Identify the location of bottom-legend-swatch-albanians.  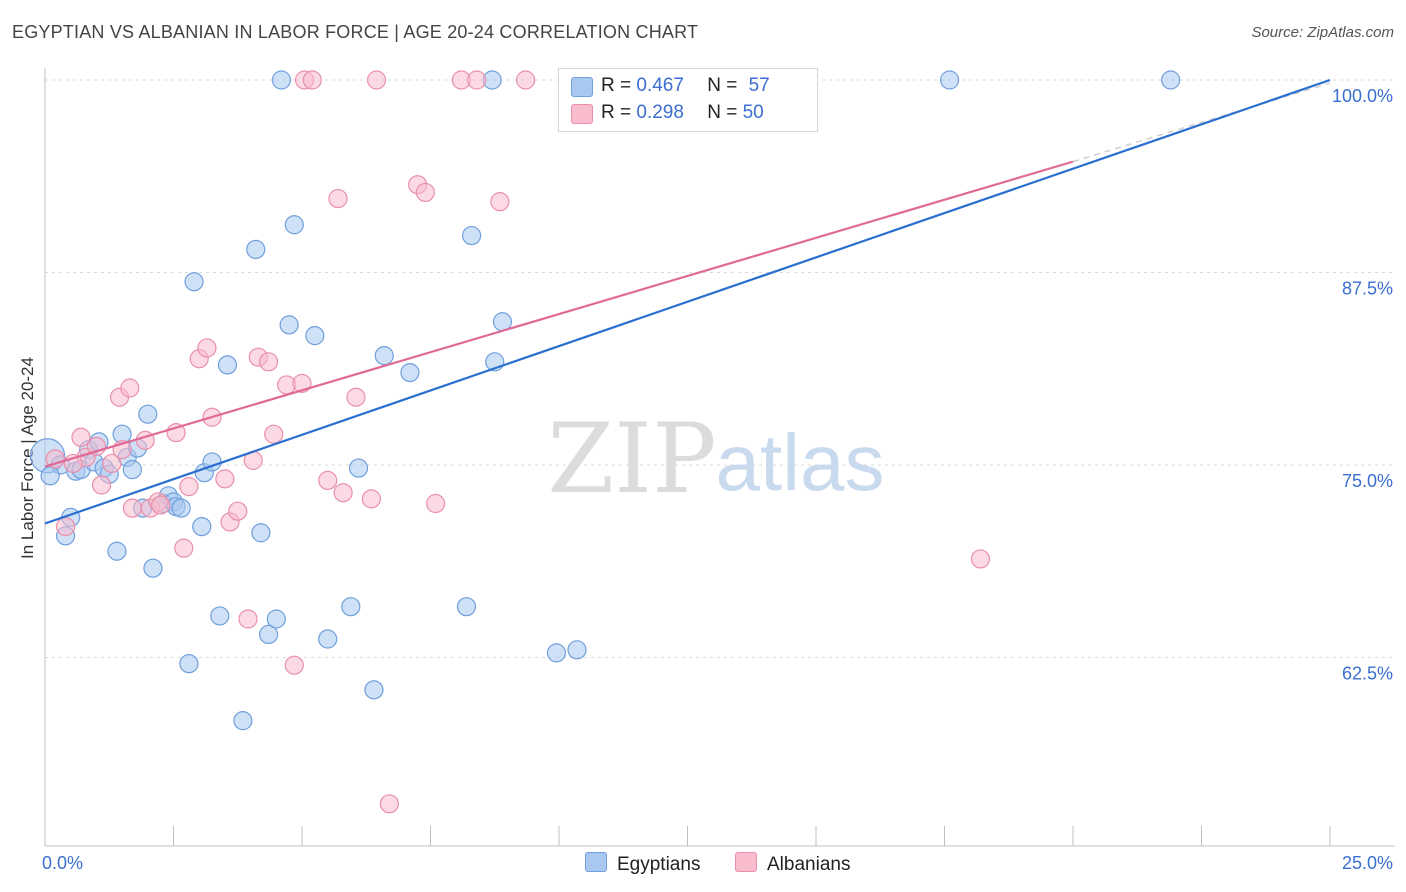
(746, 862).